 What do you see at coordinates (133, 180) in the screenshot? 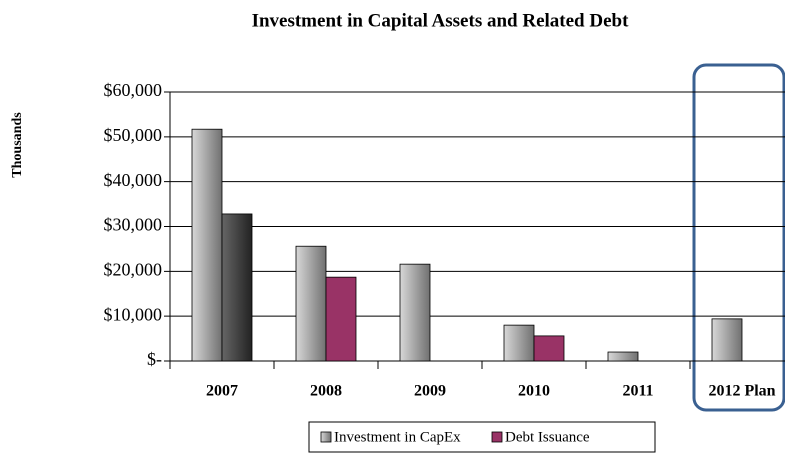
I see `y-tick-label: $40,000` at bounding box center [133, 180].